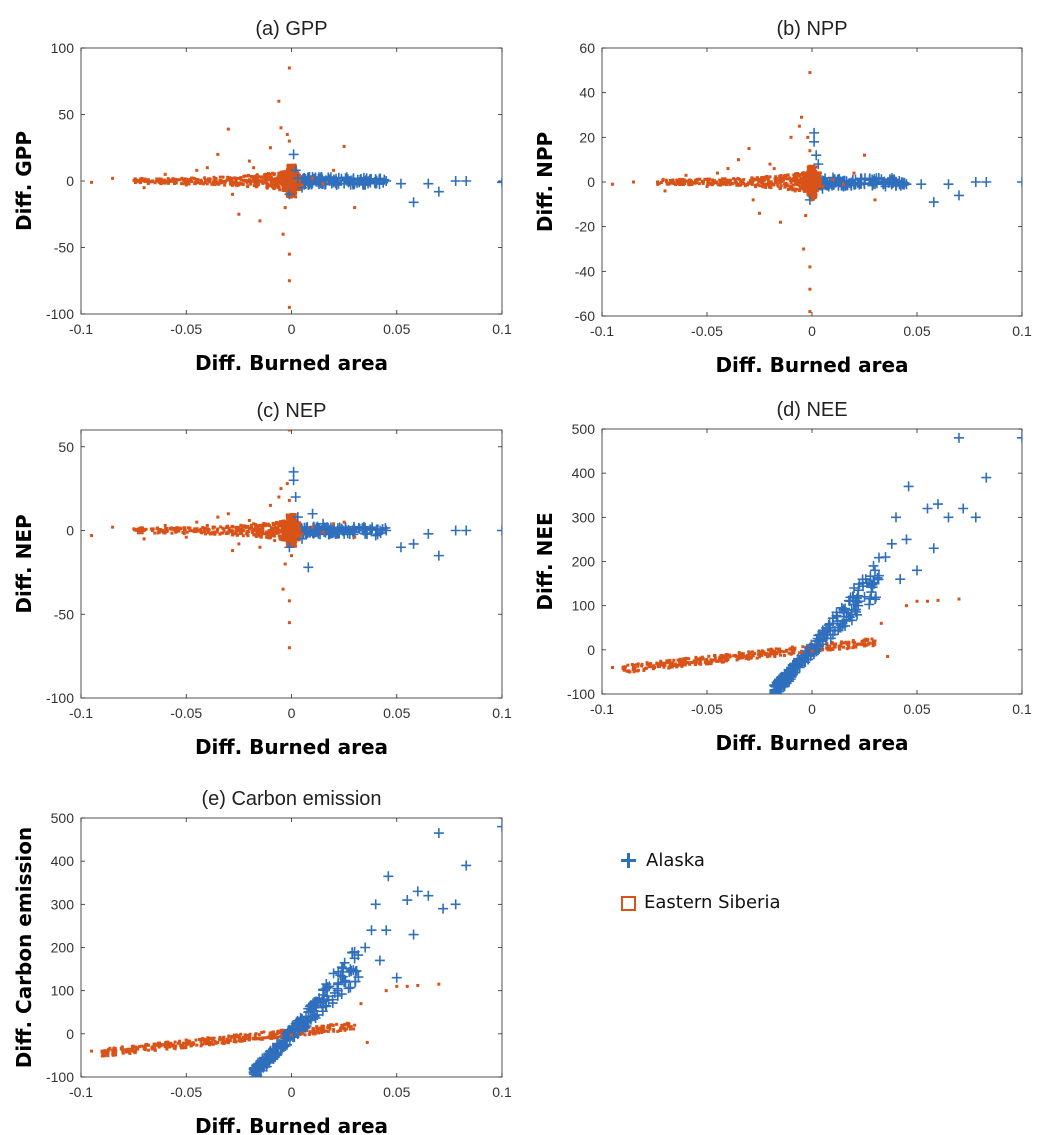 This screenshot has width=1039, height=1135. Describe the element at coordinates (502, 713) in the screenshot. I see `x-tick-label: 0.1` at that location.